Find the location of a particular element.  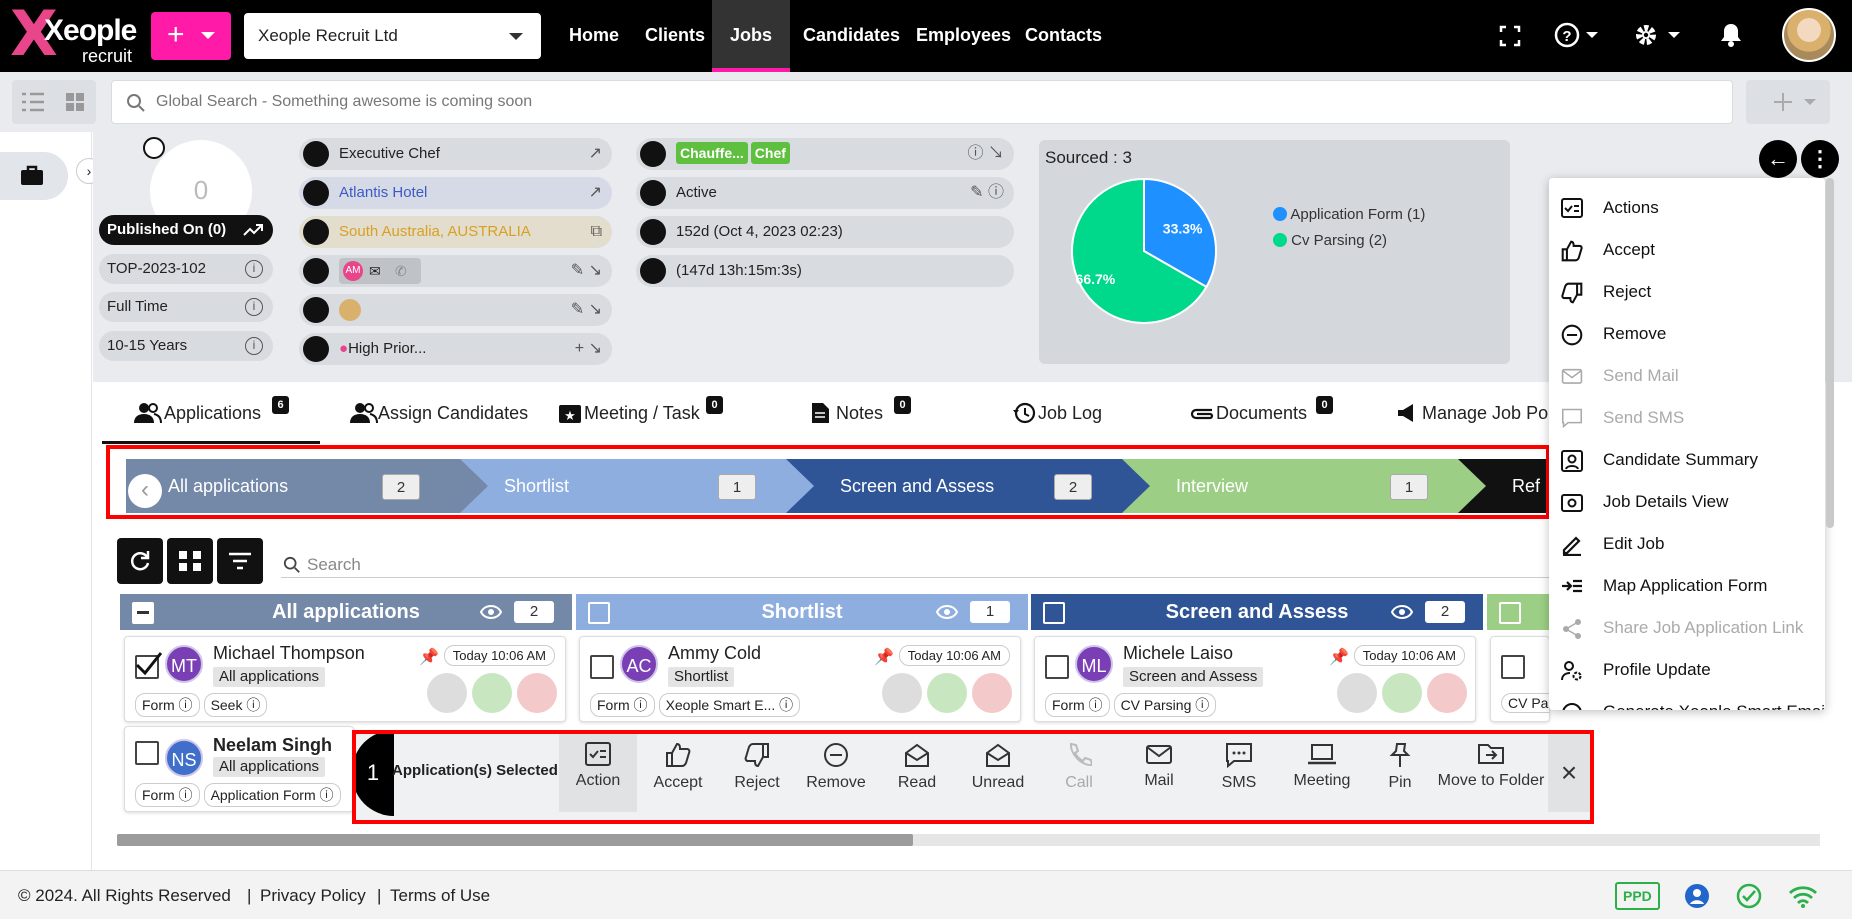

skill-tag: Chef is located at coordinates (770, 153).